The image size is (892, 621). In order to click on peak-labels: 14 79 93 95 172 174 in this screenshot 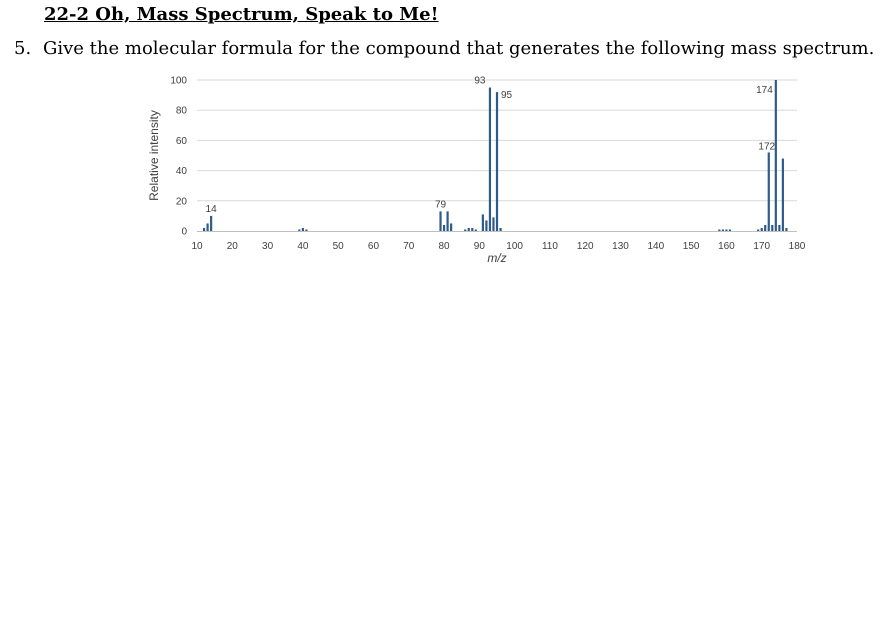, I will do `click(491, 145)`.